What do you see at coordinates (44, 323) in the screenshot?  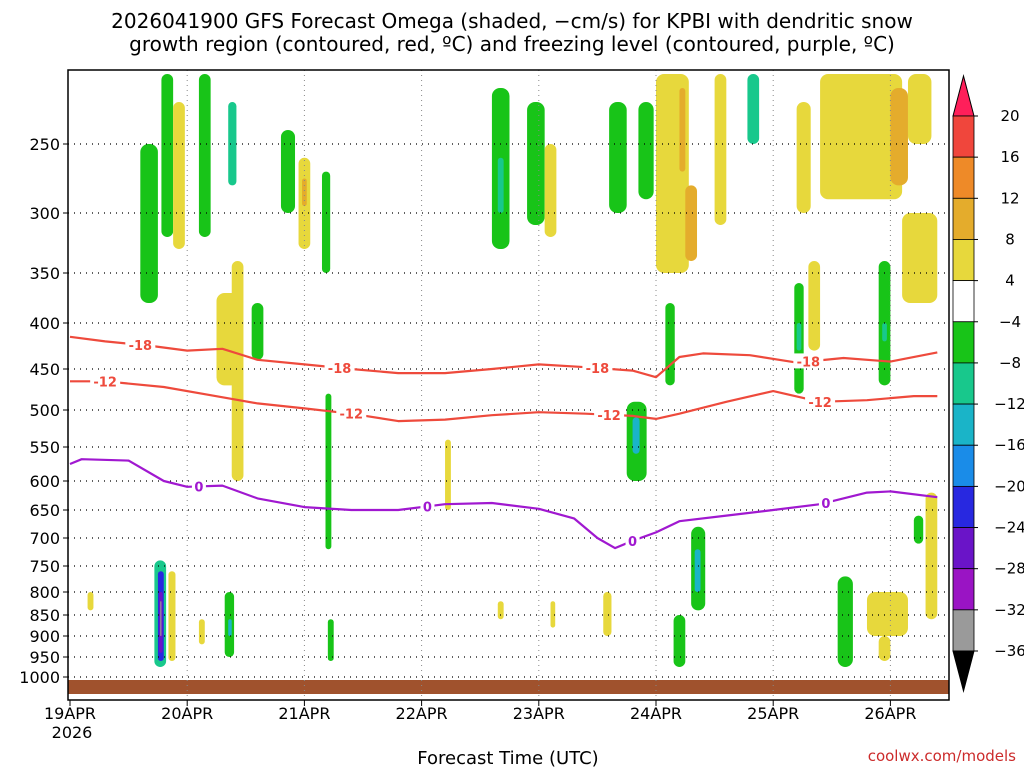 I see `y-tick-label-400: 400` at bounding box center [44, 323].